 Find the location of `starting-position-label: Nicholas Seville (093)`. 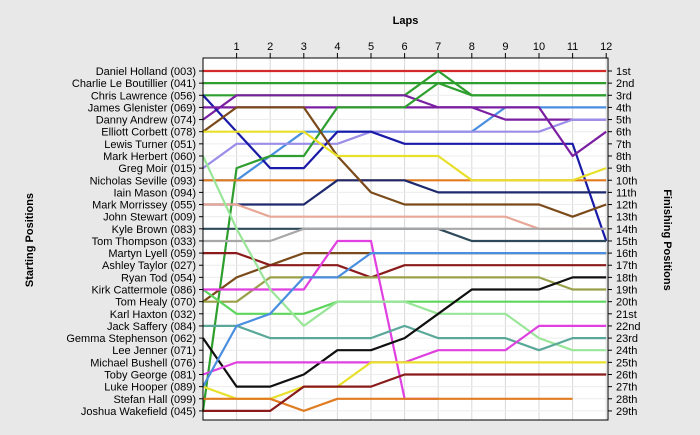

starting-position-label: Nicholas Seville (093) is located at coordinates (143, 181).